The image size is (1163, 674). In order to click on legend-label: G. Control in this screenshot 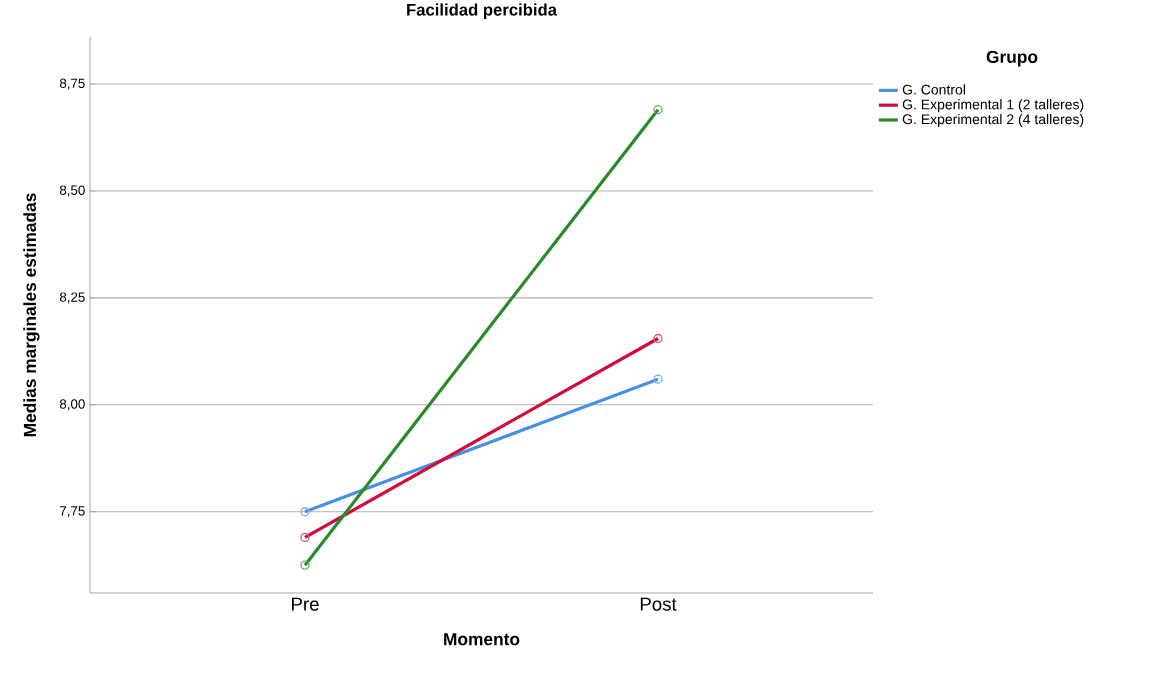, I will do `click(933, 89)`.